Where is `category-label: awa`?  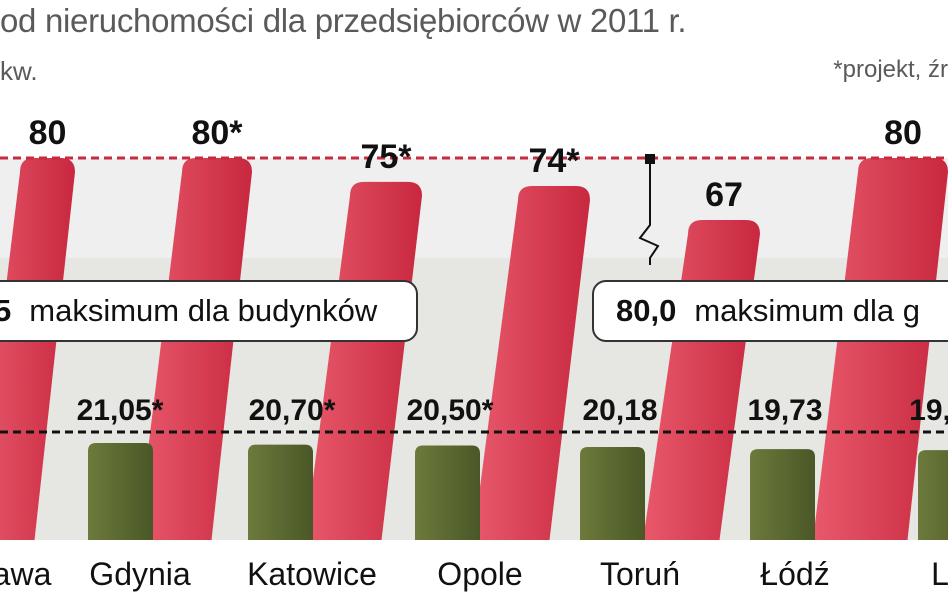 category-label: awa is located at coordinates (26, 574).